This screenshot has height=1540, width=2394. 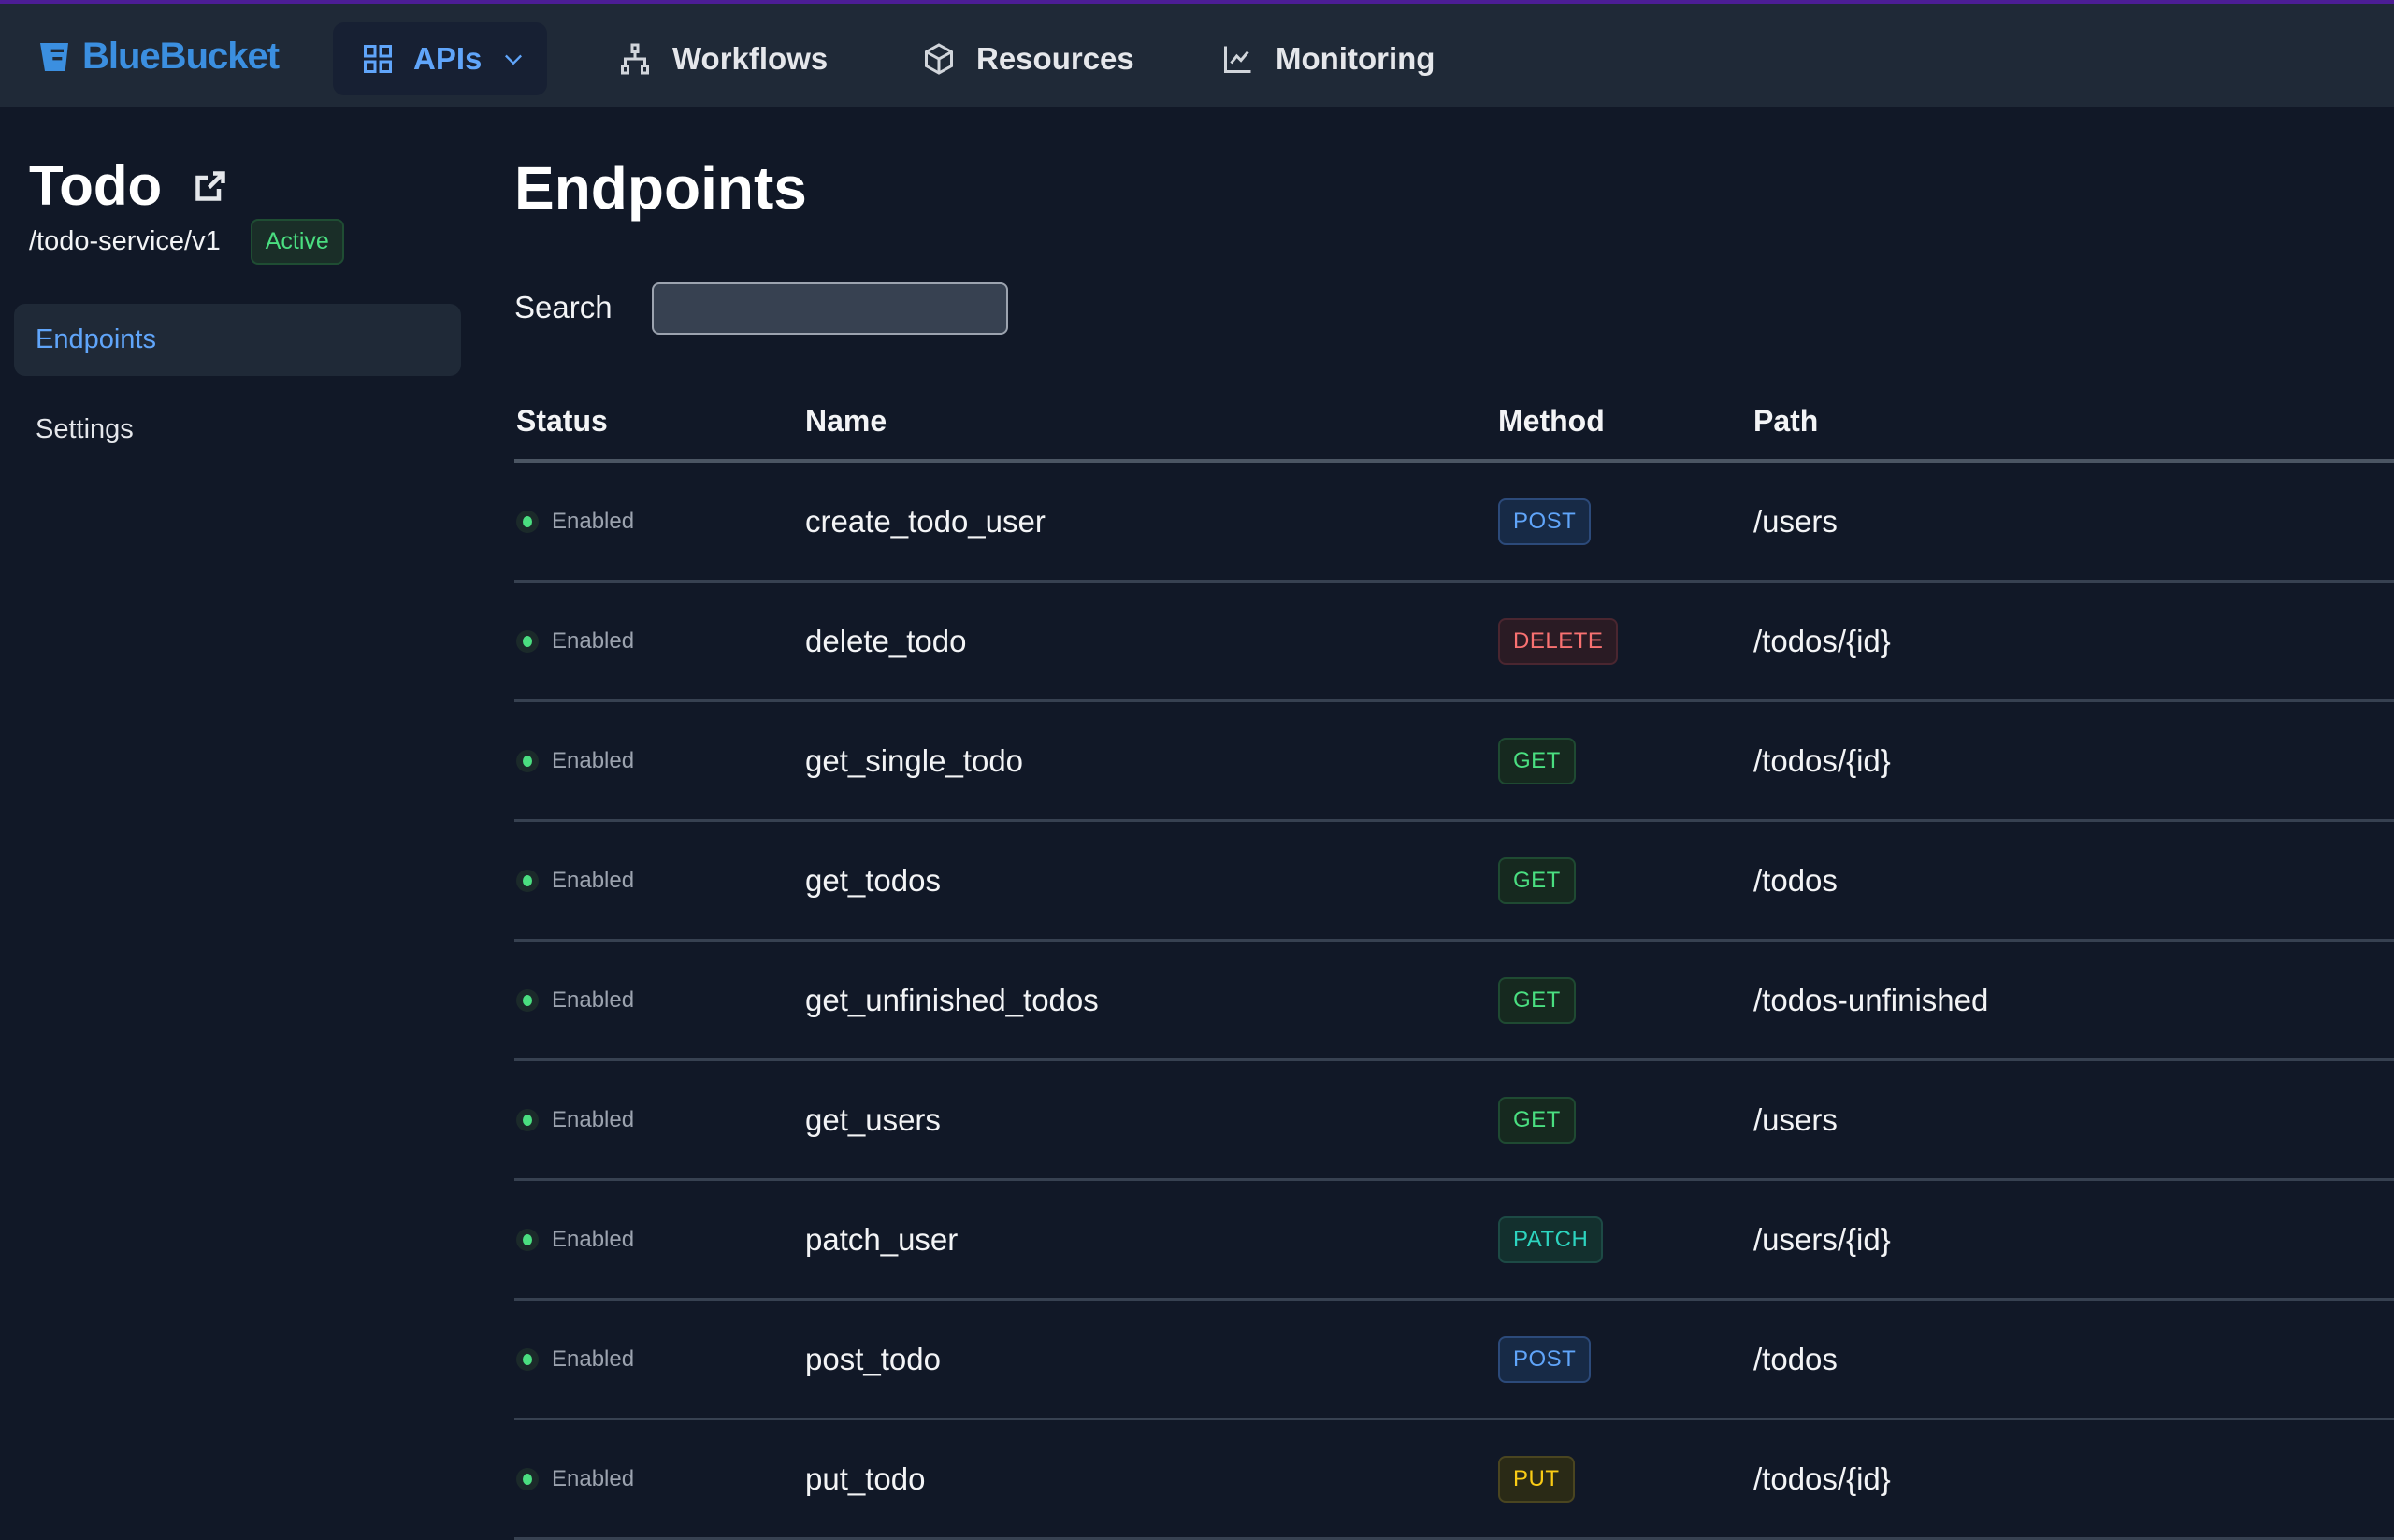 I want to click on search-input, so click(x=830, y=308).